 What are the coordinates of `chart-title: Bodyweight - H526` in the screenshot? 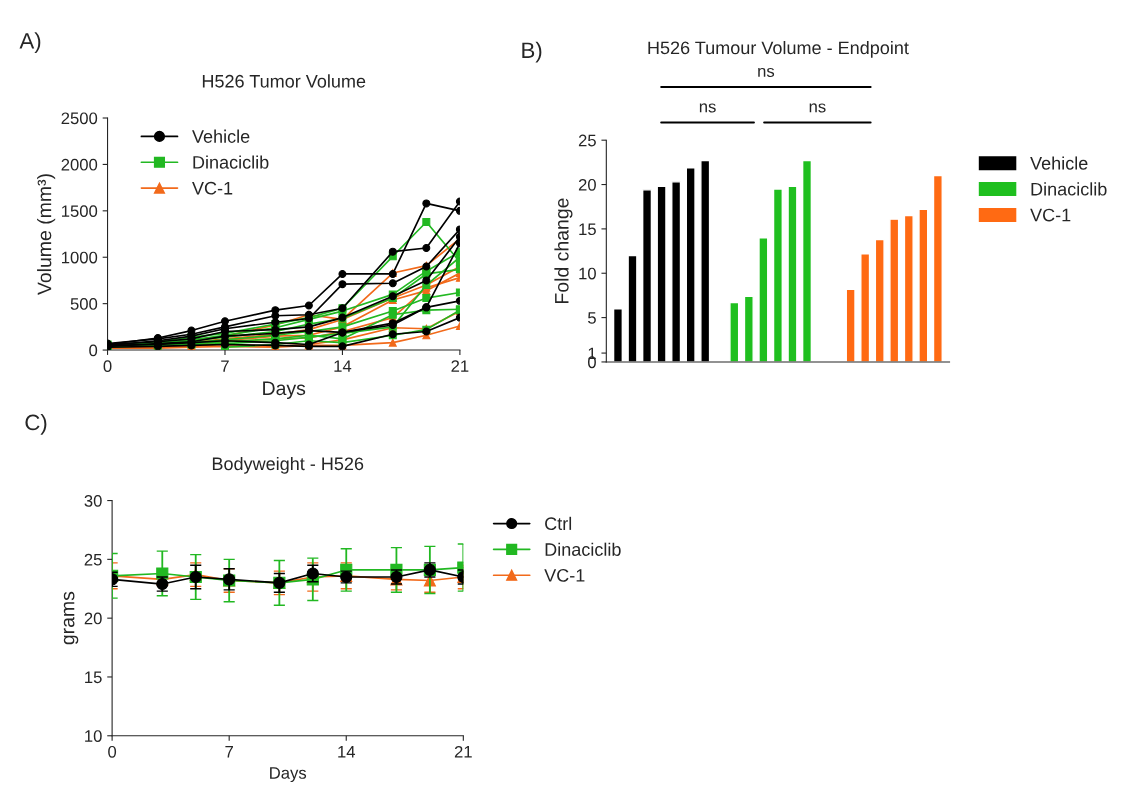 It's located at (288, 465).